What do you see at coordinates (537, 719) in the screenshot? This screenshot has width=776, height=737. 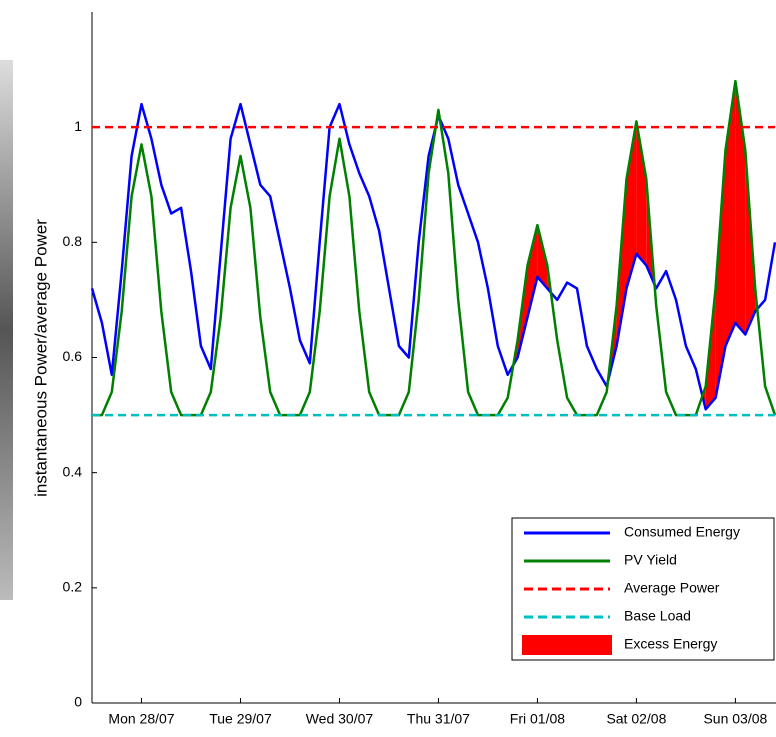 I see `x-tick-label: Fri 01/08` at bounding box center [537, 719].